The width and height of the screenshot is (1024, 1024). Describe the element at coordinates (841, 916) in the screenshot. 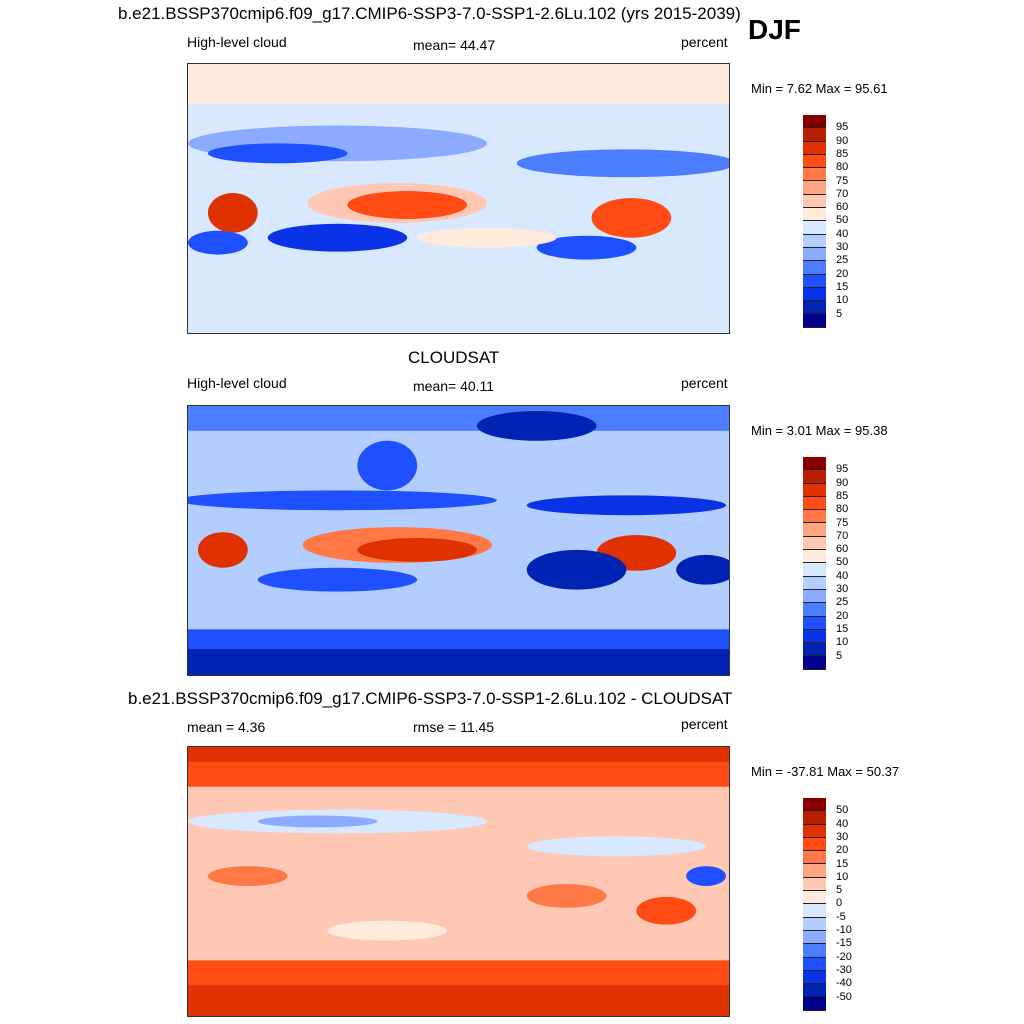

I see `colorbar-tick-label: -5` at that location.